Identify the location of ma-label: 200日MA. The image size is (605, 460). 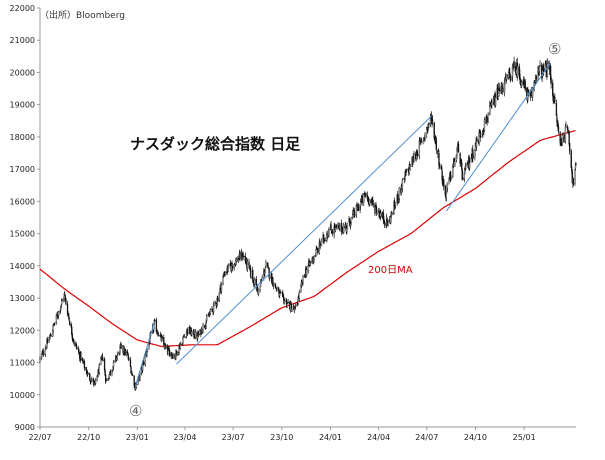
(390, 270).